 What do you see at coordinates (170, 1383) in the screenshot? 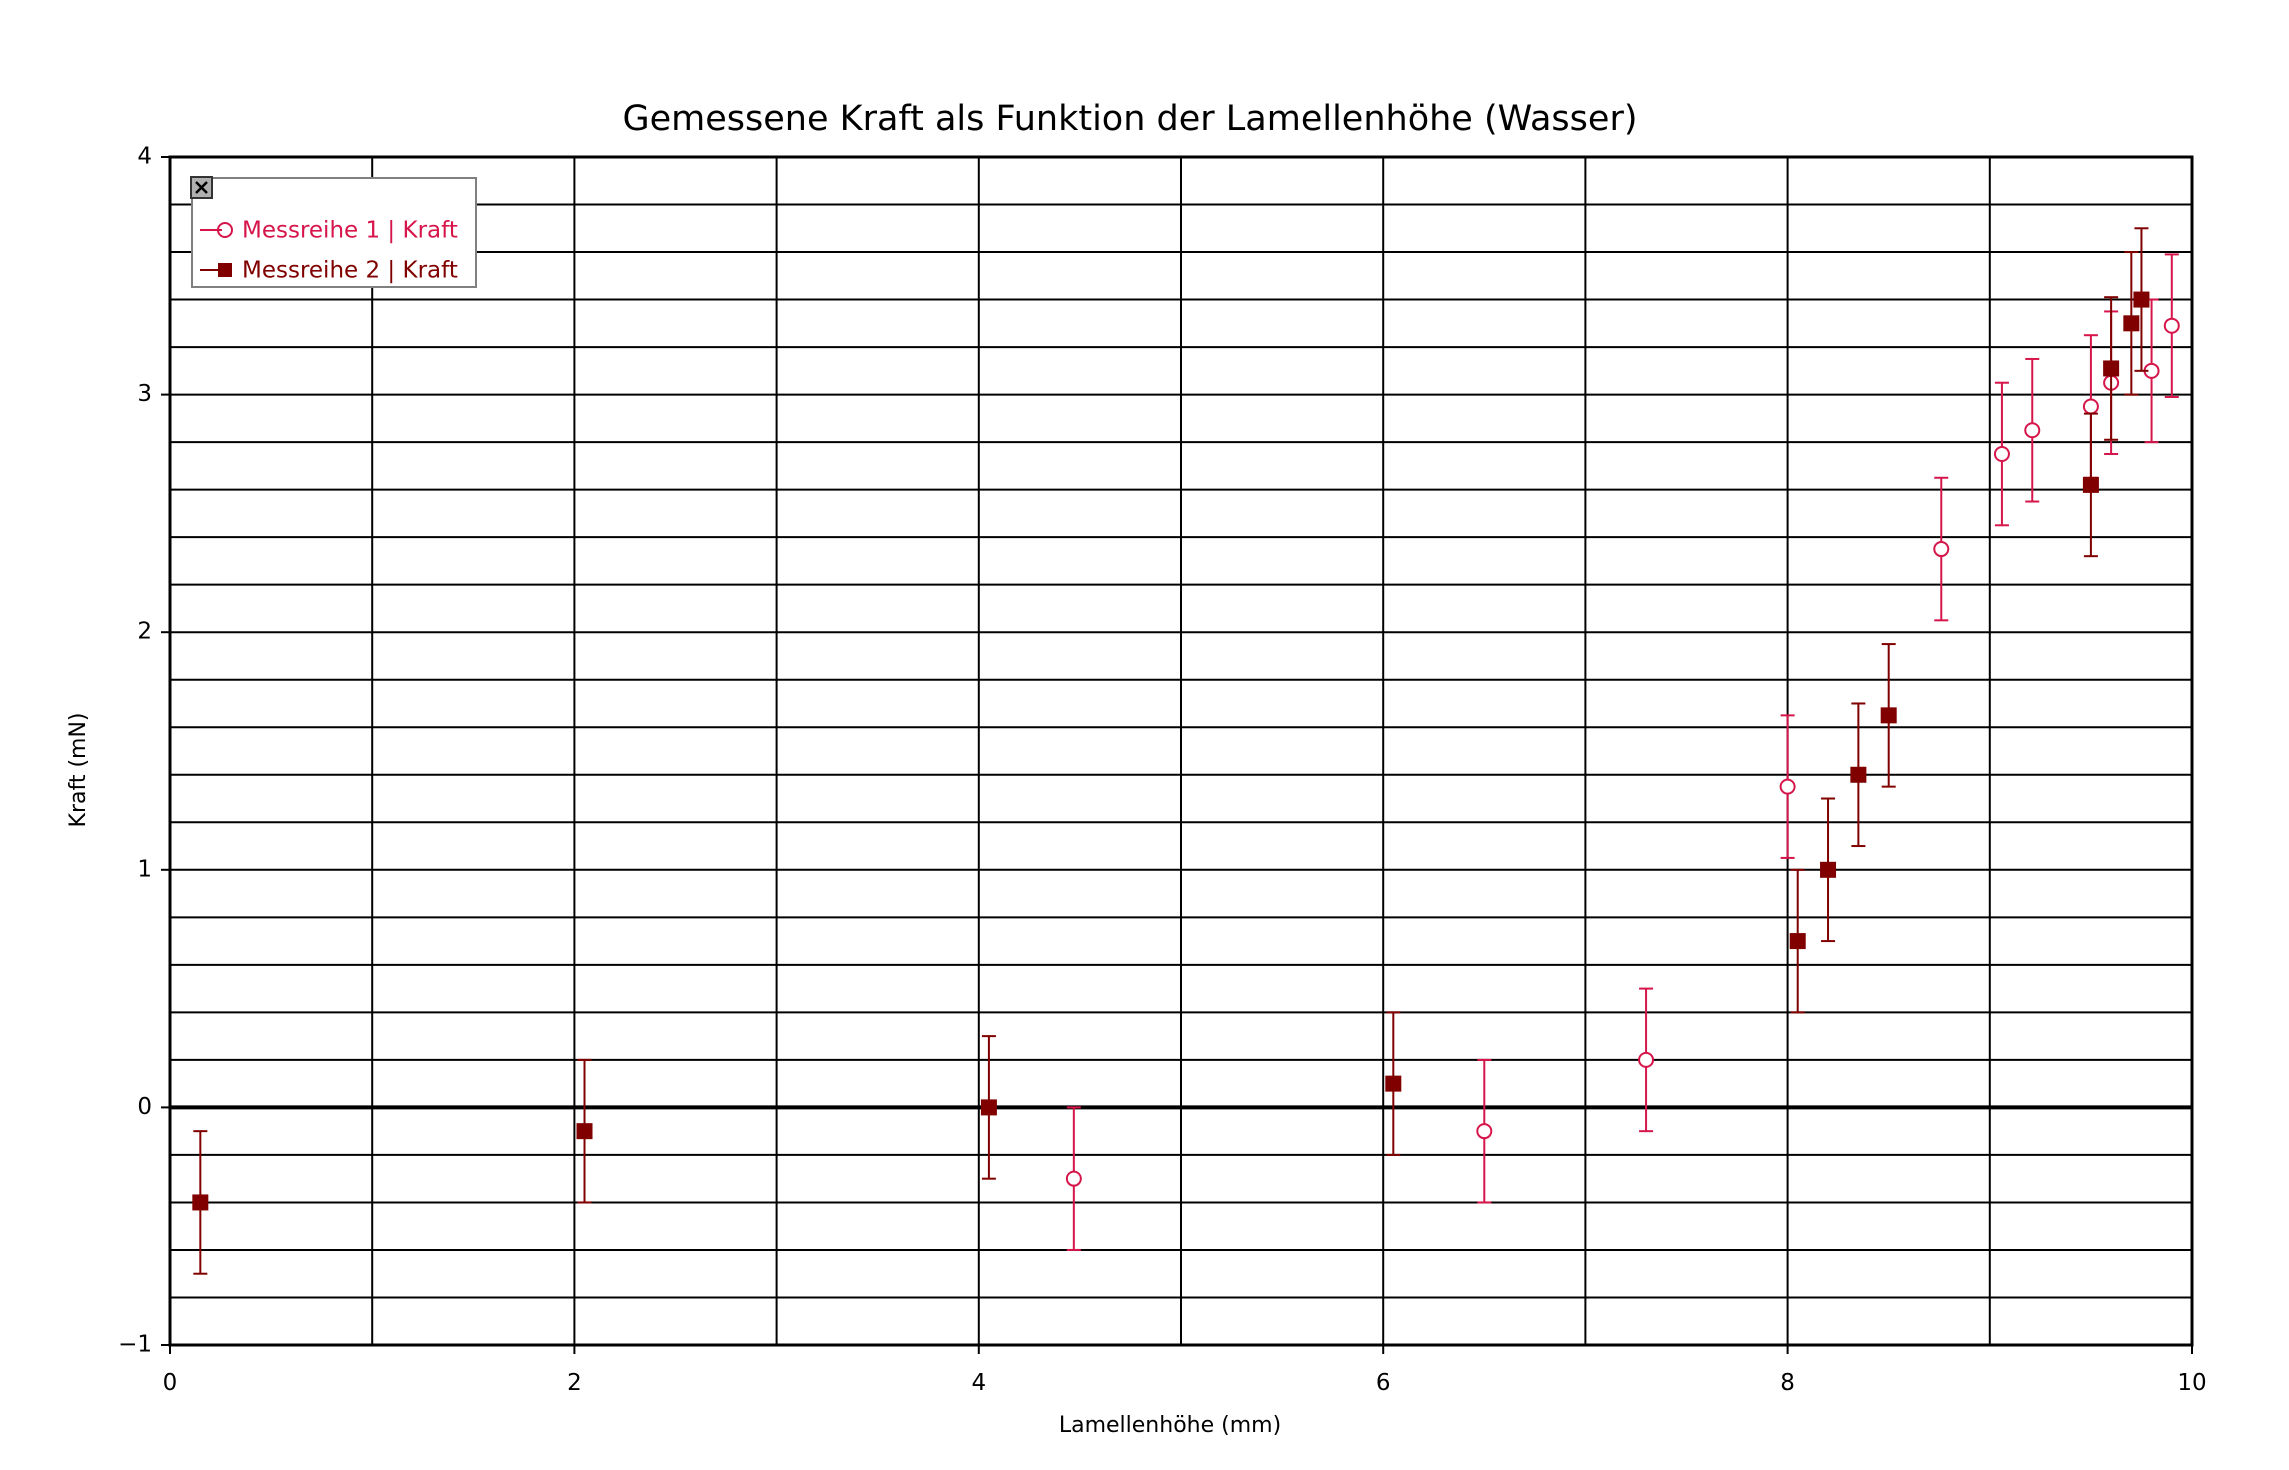
I see `x-tick-label: 0` at bounding box center [170, 1383].